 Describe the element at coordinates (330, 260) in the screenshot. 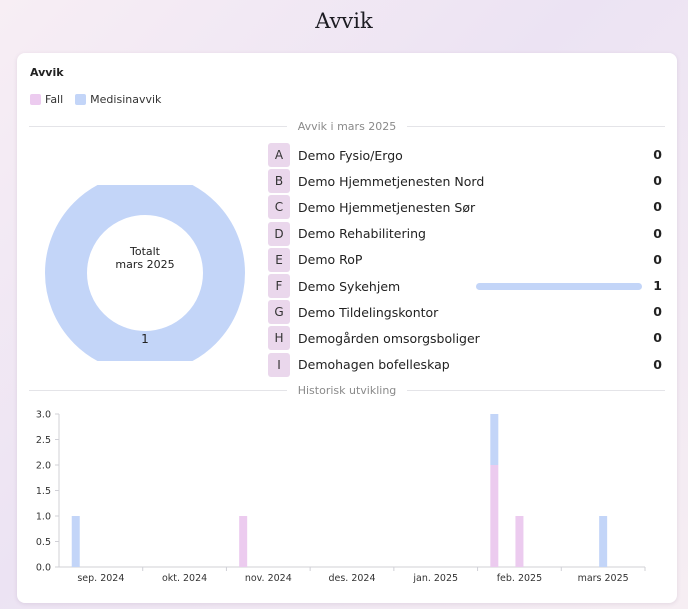

I see `unit-name: Demo RoP` at that location.